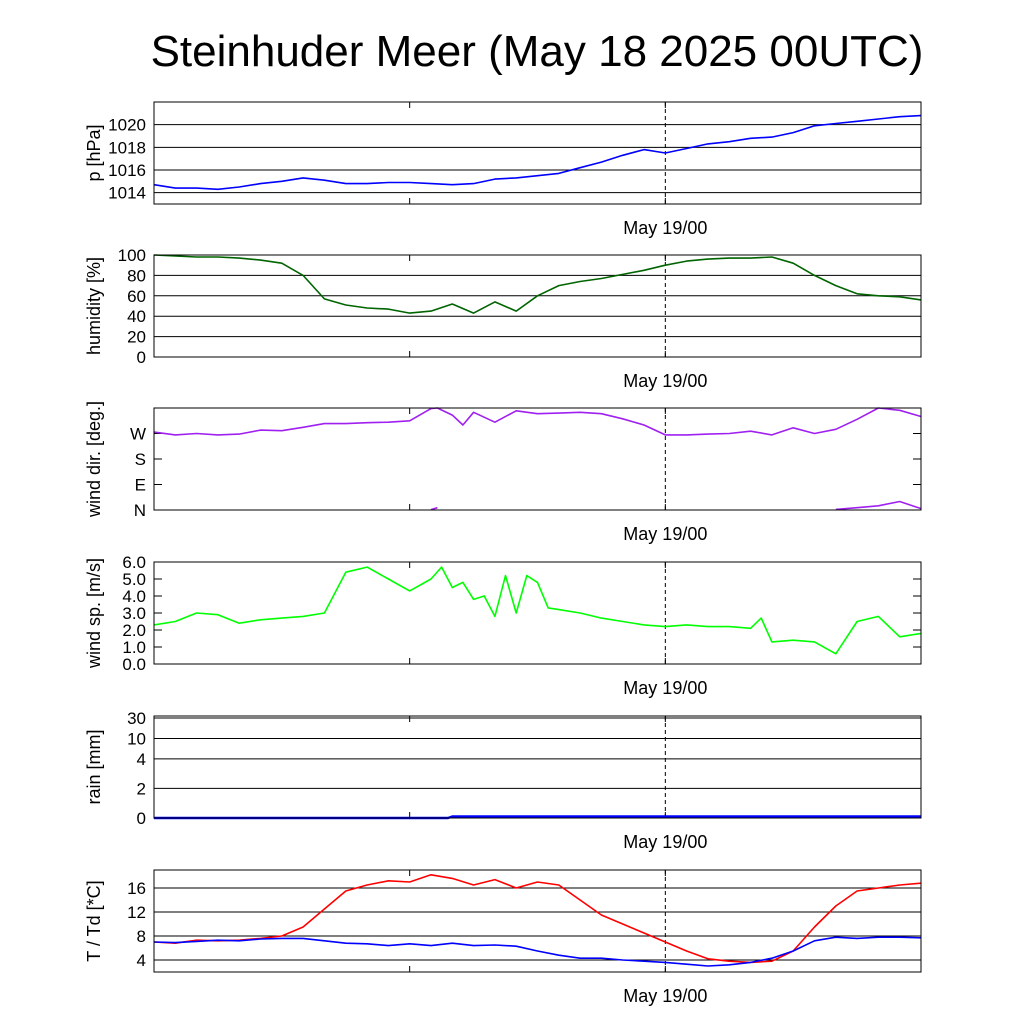 The height and width of the screenshot is (1029, 1024). What do you see at coordinates (140, 485) in the screenshot?
I see `ytick-label: E` at bounding box center [140, 485].